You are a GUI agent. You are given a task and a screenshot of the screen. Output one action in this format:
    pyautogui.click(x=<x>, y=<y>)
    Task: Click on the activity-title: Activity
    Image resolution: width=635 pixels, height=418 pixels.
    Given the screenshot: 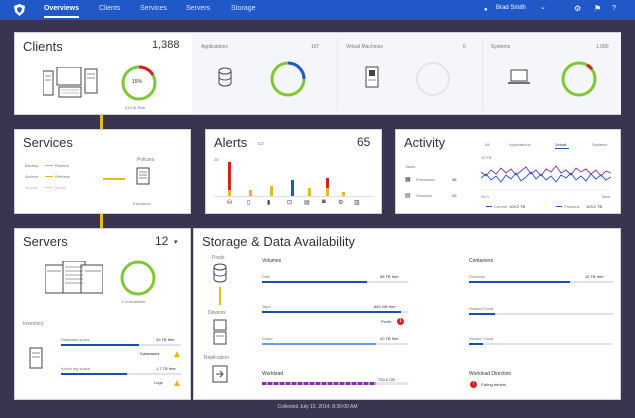 What is the action you would take?
    pyautogui.click(x=425, y=142)
    